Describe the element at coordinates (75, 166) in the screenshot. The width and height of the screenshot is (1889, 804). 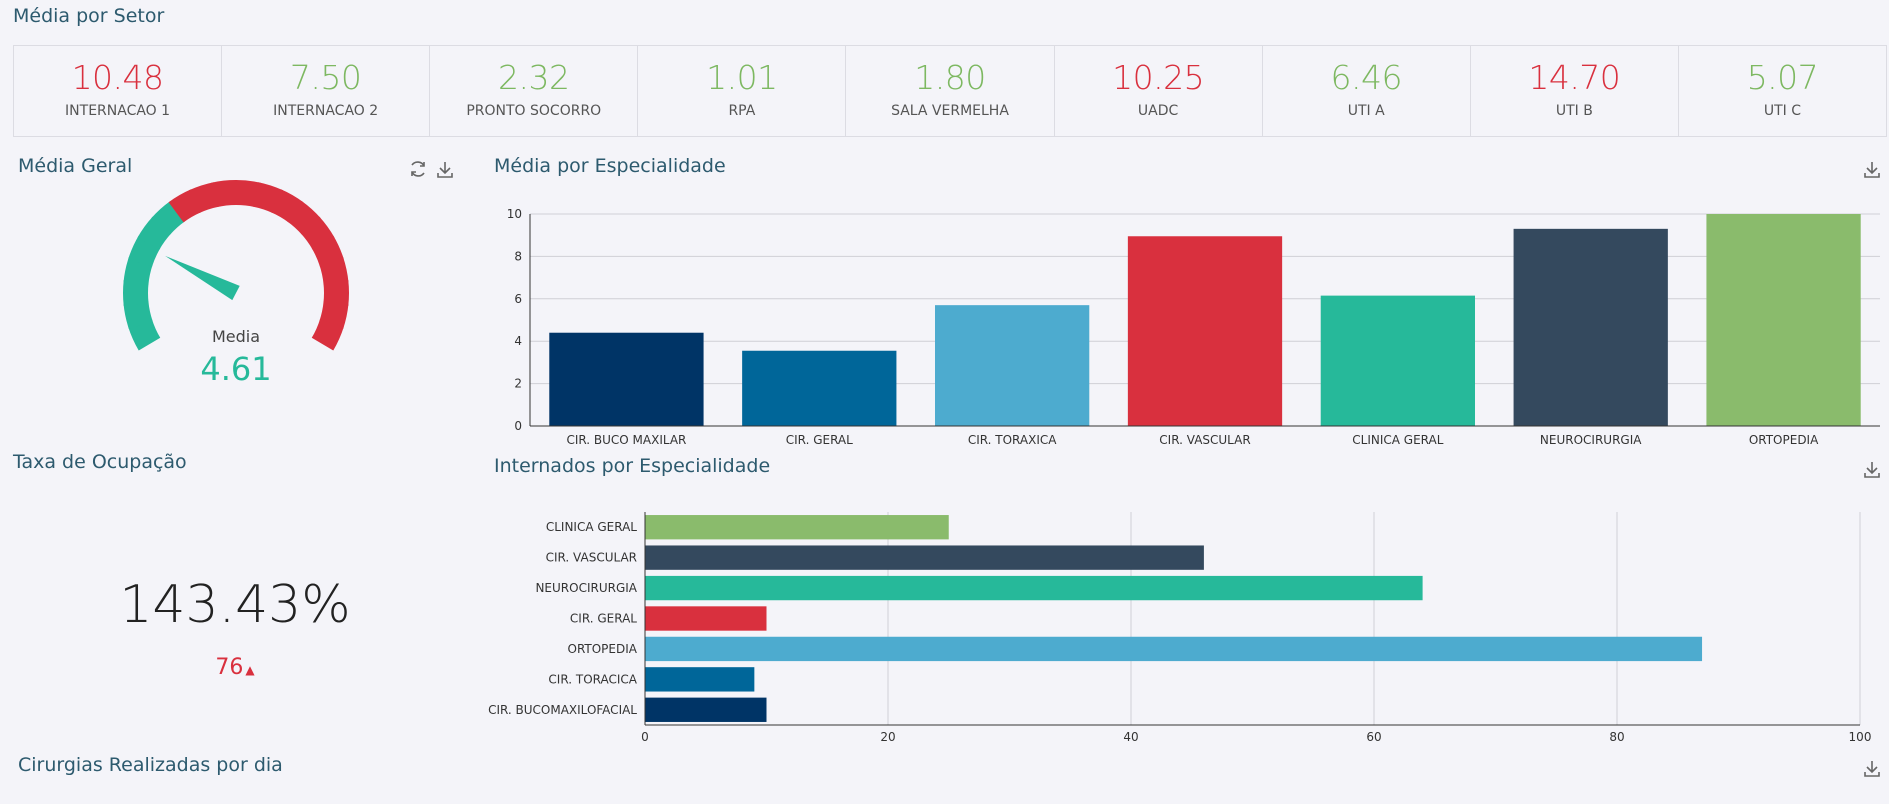
I see `media-geral-title: Média Geral` at that location.